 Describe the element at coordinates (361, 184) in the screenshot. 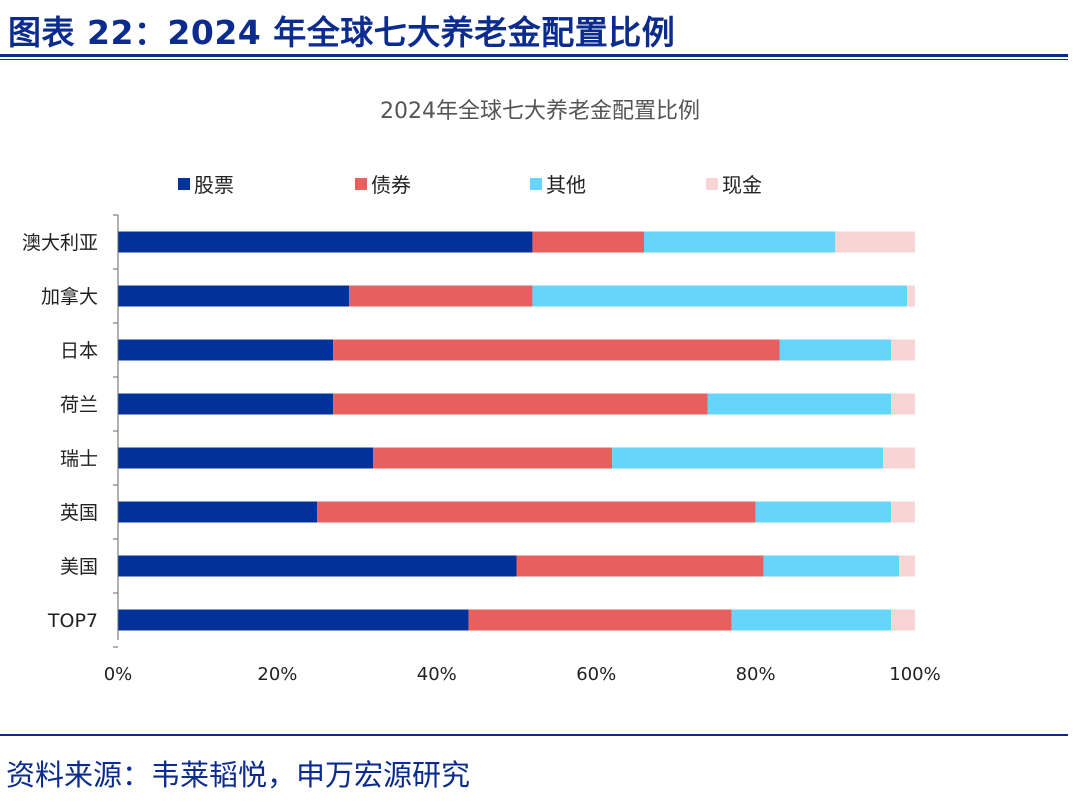

I see `legend-swatch-债券` at that location.